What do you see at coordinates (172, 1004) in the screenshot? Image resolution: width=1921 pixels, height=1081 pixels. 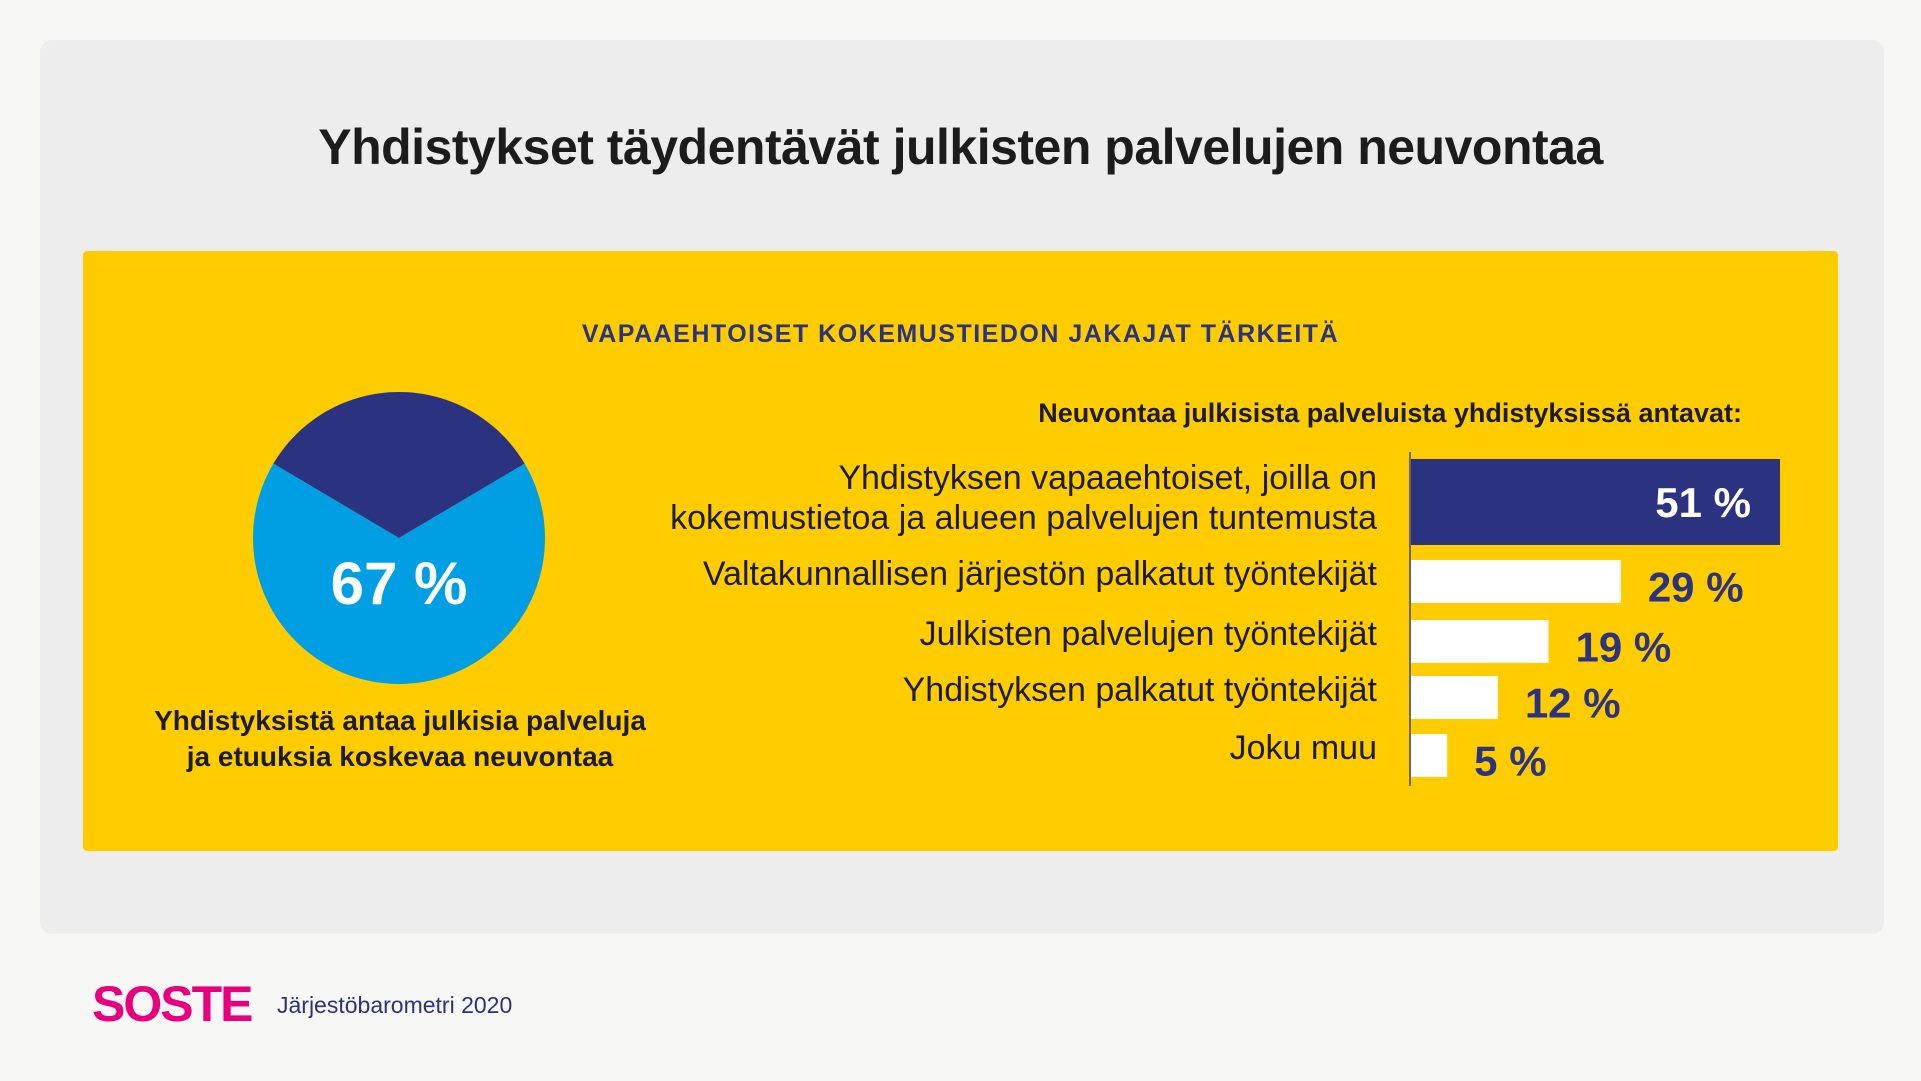 I see `soste-logo: SOSTE` at bounding box center [172, 1004].